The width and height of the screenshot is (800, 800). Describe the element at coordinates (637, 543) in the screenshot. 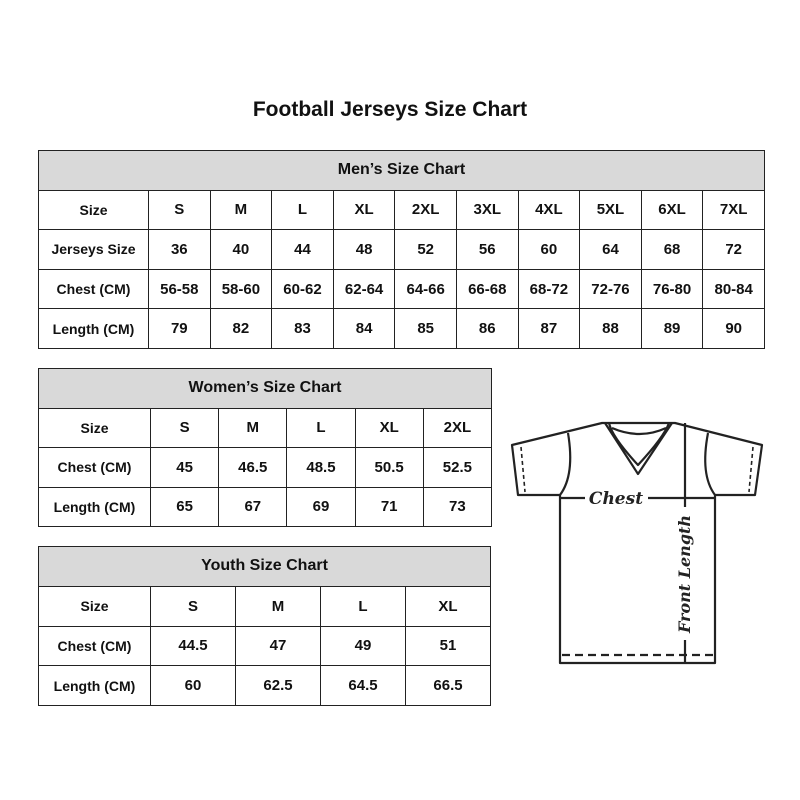

I see `jersey-outline` at that location.